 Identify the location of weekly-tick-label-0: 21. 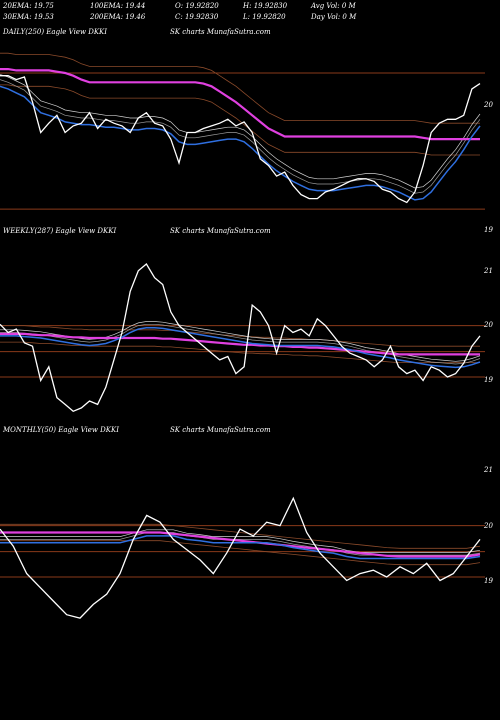
(488, 271).